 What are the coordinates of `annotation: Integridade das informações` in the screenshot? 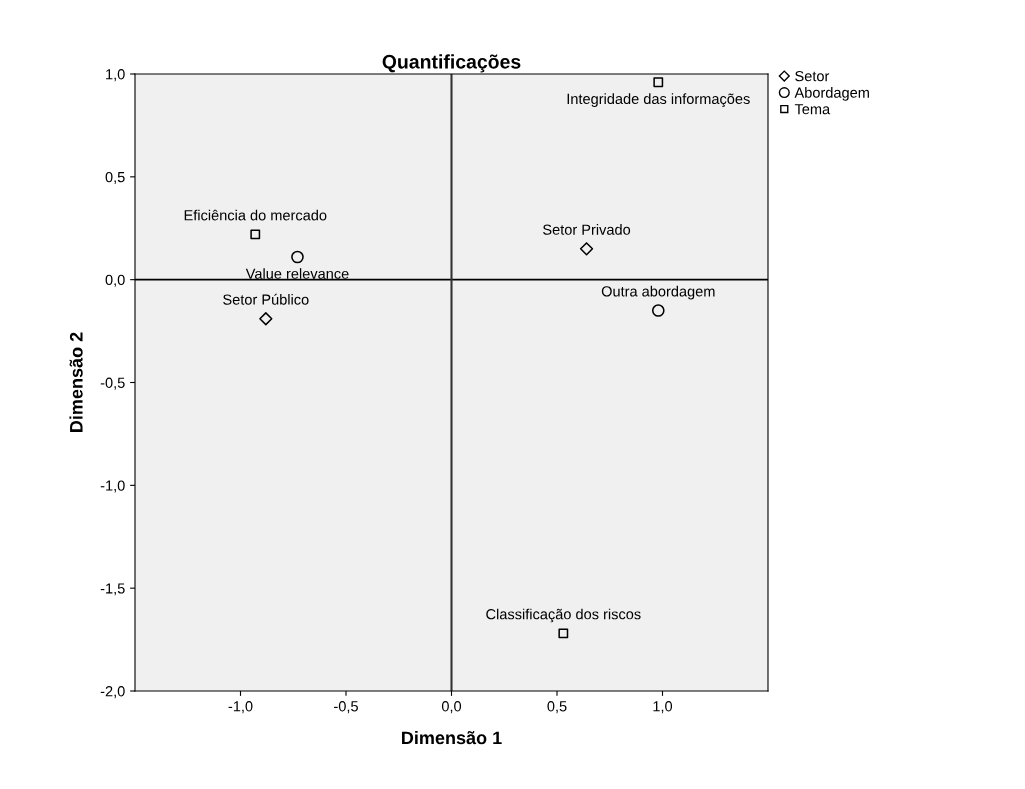 It's located at (658, 100).